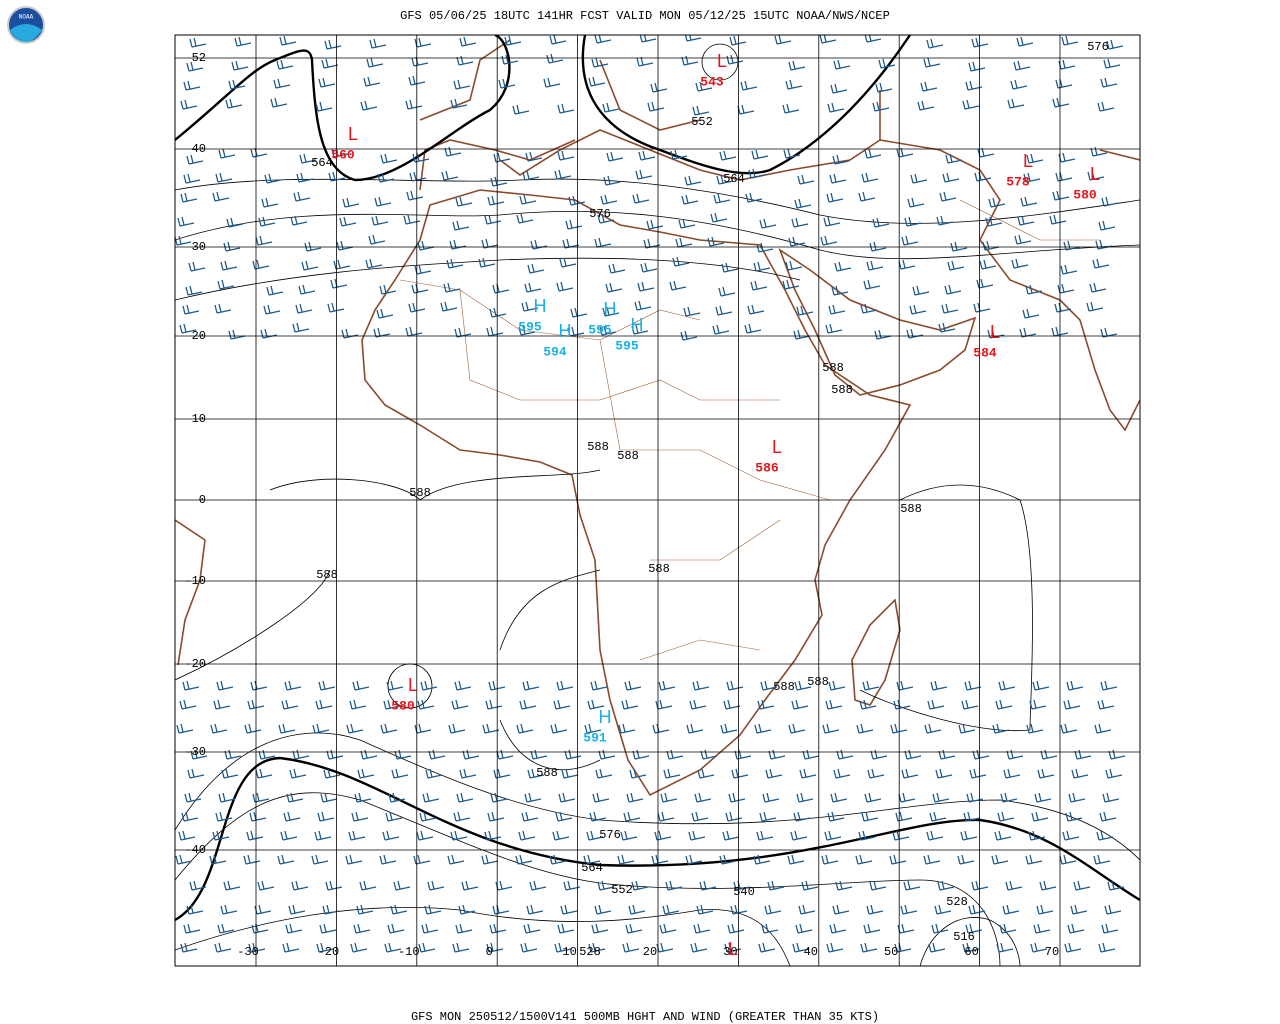 The width and height of the screenshot is (1280, 1024). I want to click on center-value: 560, so click(343, 154).